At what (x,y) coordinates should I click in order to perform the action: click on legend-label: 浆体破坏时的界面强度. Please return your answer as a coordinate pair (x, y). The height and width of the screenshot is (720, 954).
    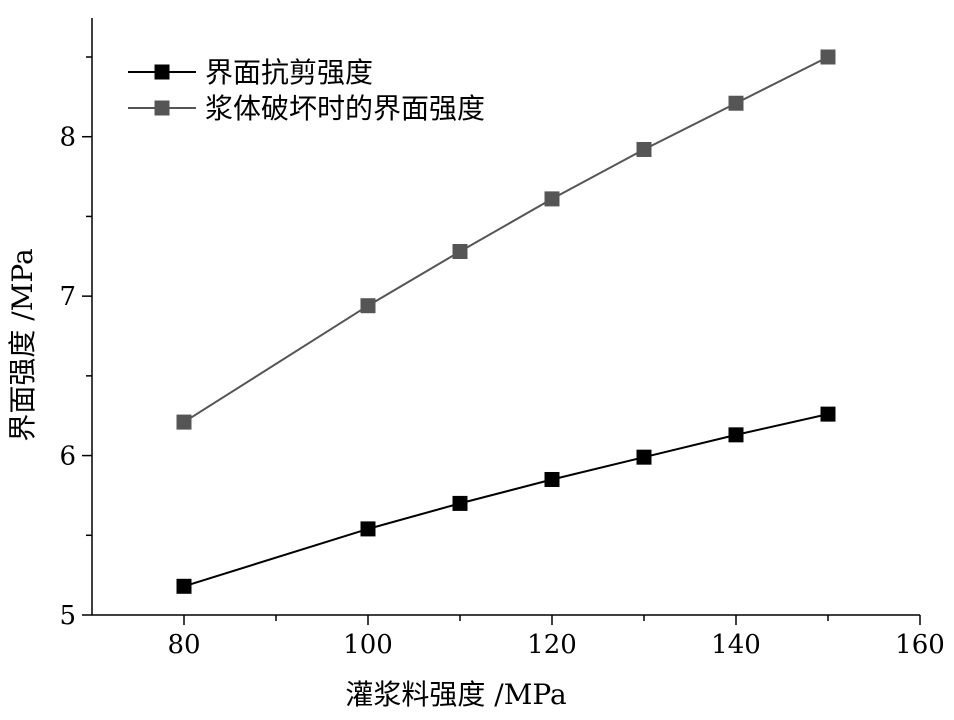
    Looking at the image, I should click on (345, 108).